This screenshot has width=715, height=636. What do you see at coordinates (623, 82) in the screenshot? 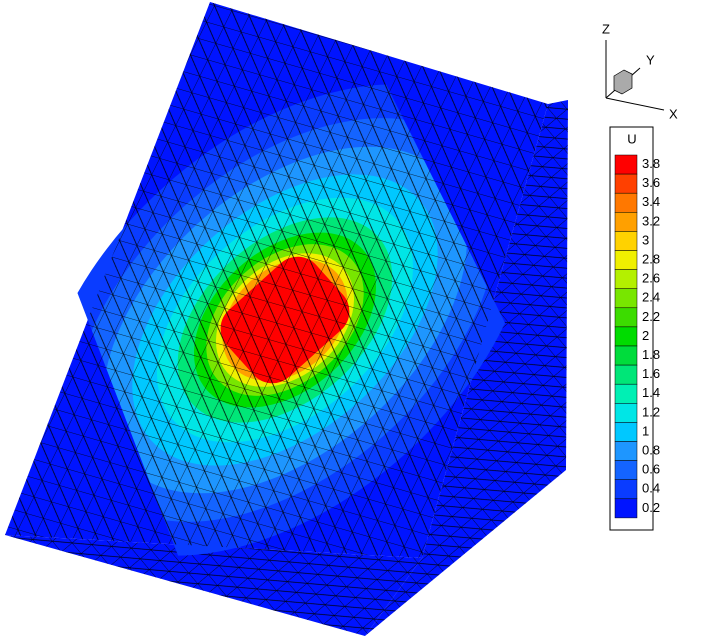
I see `triad-cube` at bounding box center [623, 82].